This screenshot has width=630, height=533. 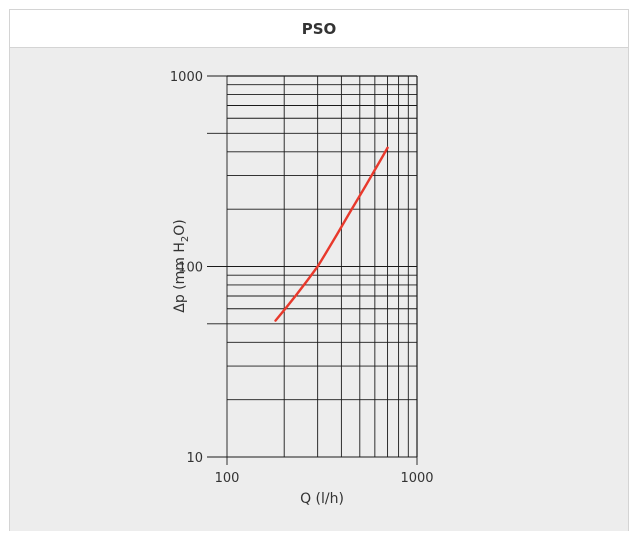 What do you see at coordinates (322, 499) in the screenshot?
I see `x-axis-title: Q (l/h)` at bounding box center [322, 499].